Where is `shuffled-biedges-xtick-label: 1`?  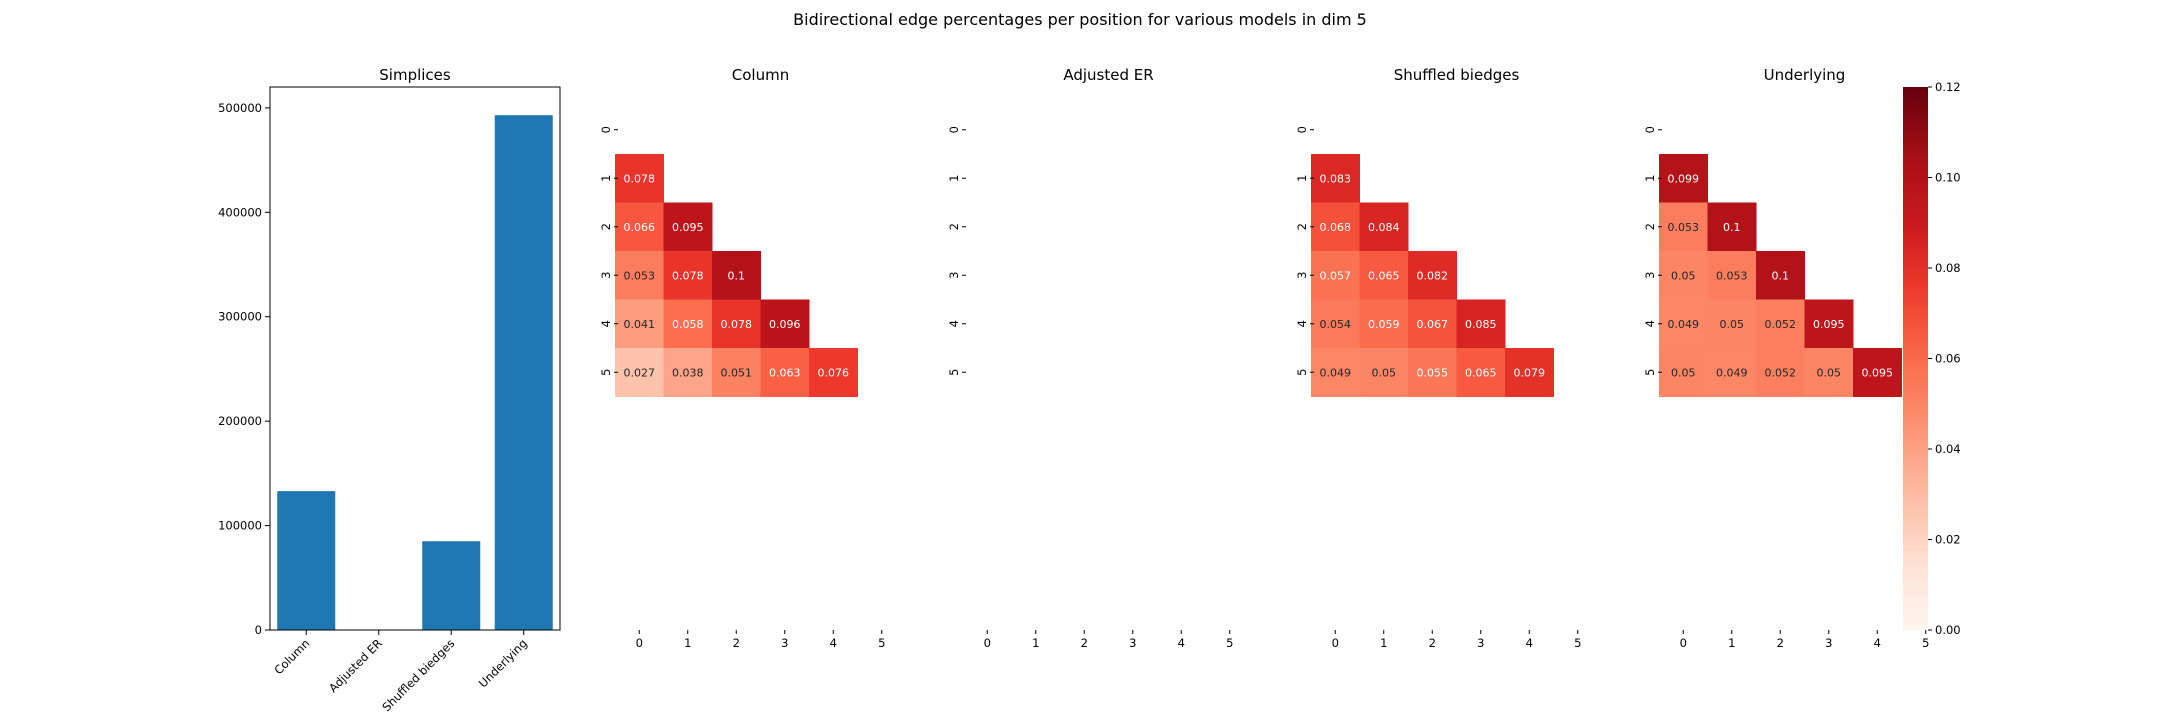 shuffled-biedges-xtick-label: 1 is located at coordinates (1383, 643).